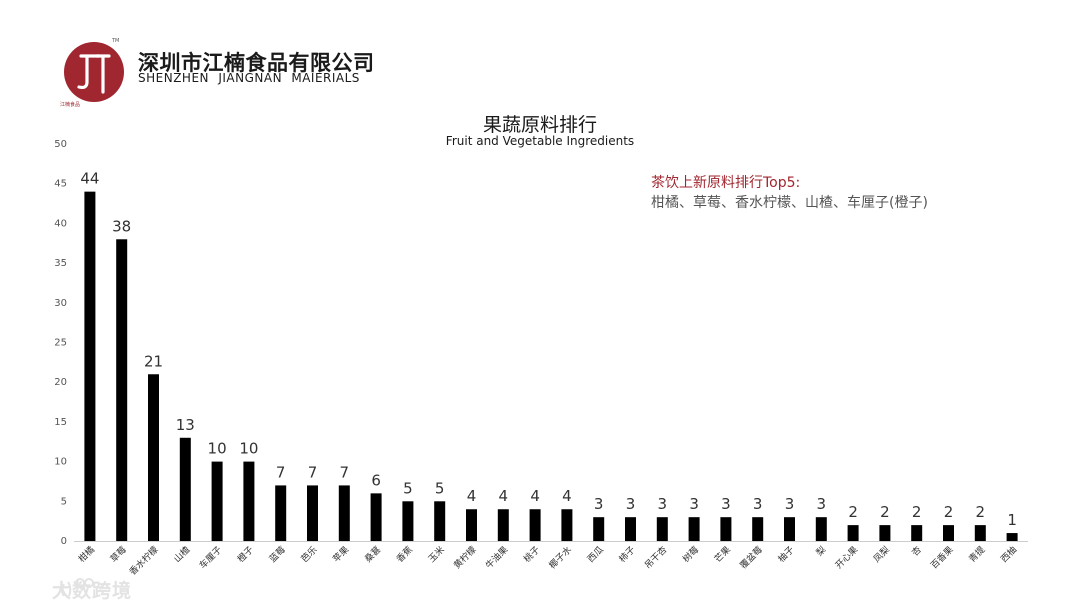 The height and width of the screenshot is (608, 1080). Describe the element at coordinates (1008, 554) in the screenshot. I see `x-tick-label: 西柚` at that location.